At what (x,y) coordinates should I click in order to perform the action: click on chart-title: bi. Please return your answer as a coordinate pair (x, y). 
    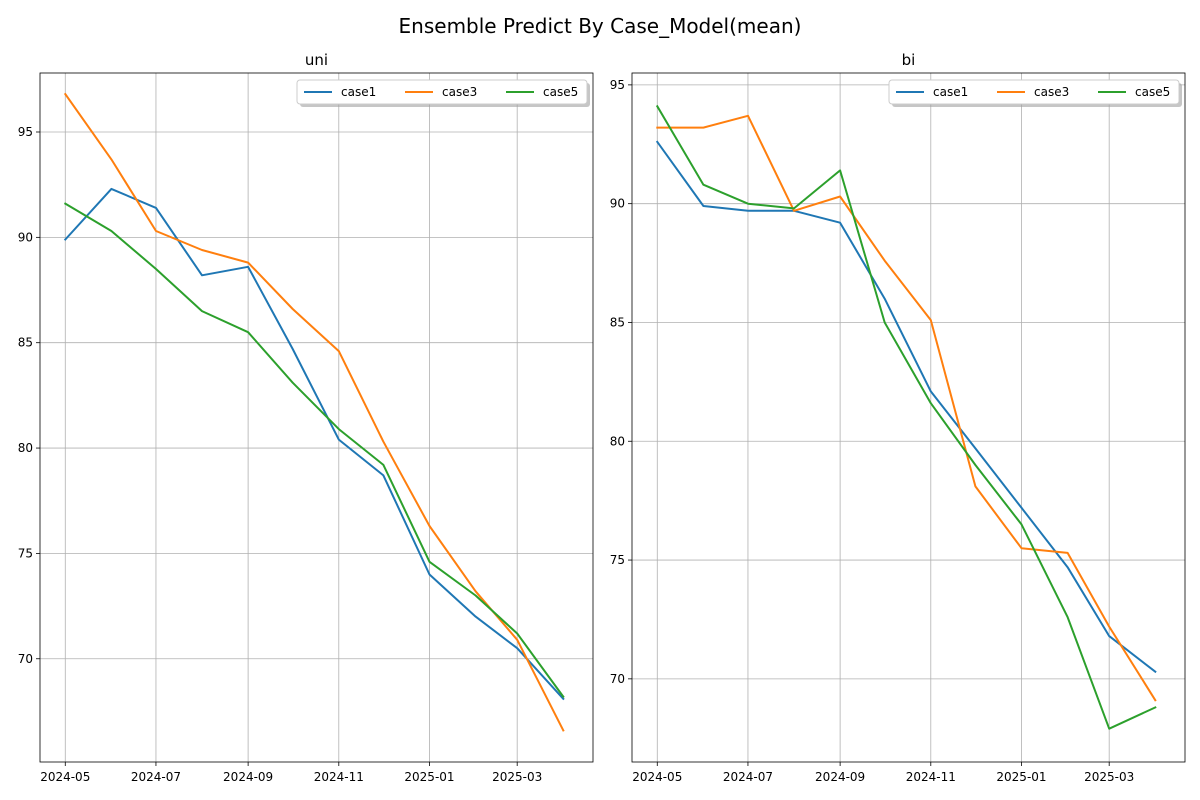
    Looking at the image, I should click on (909, 60).